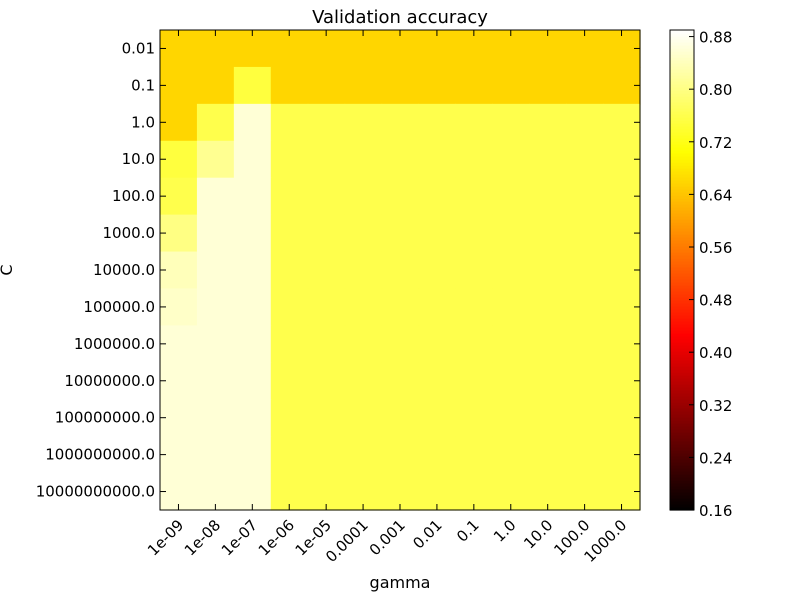 The image size is (800, 604). What do you see at coordinates (133, 196) in the screenshot?
I see `y-tick-label: 100.0` at bounding box center [133, 196].